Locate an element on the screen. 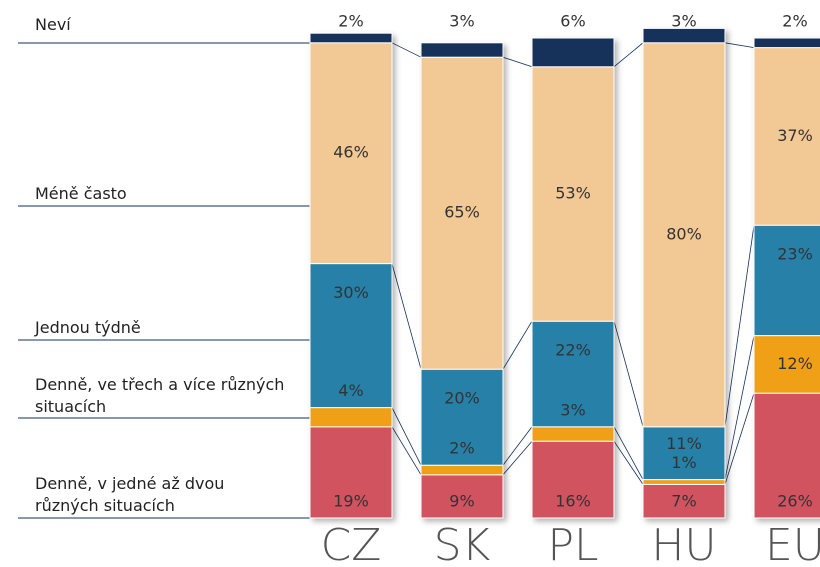 The width and height of the screenshot is (820, 567). value-label: 22% is located at coordinates (573, 350).